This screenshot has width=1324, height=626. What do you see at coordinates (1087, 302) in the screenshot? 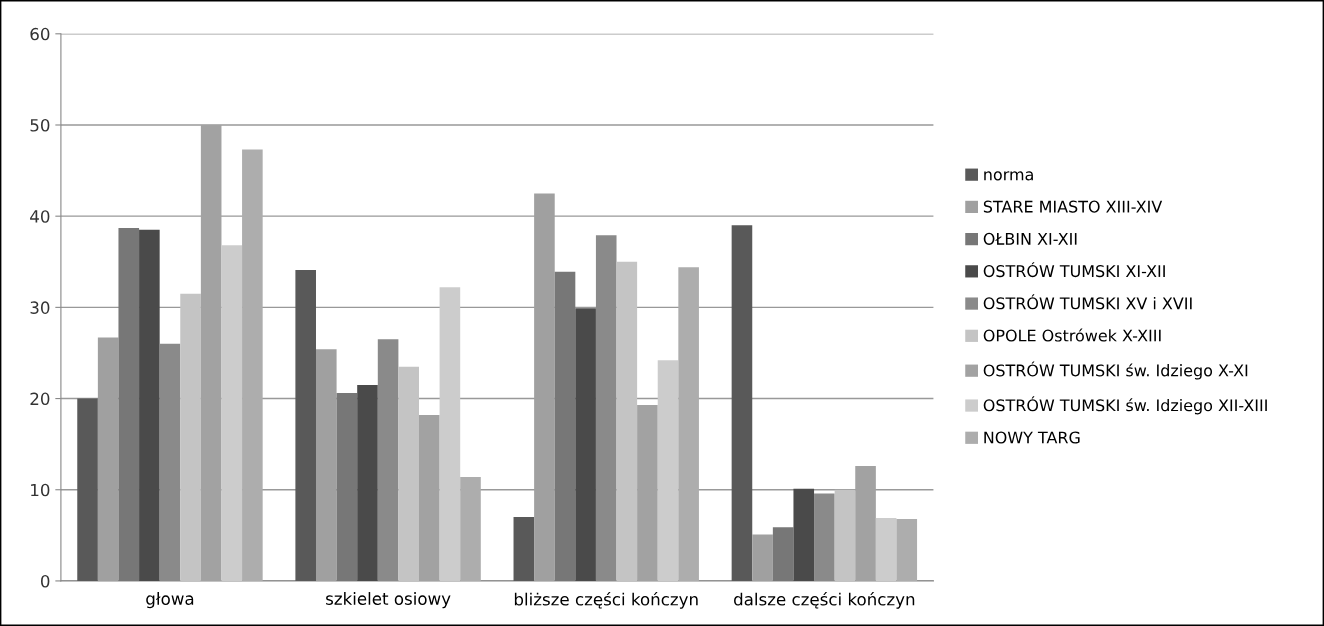
I see `legend-label: OSTRÓW TUMSKI XV i XVII` at bounding box center [1087, 302].